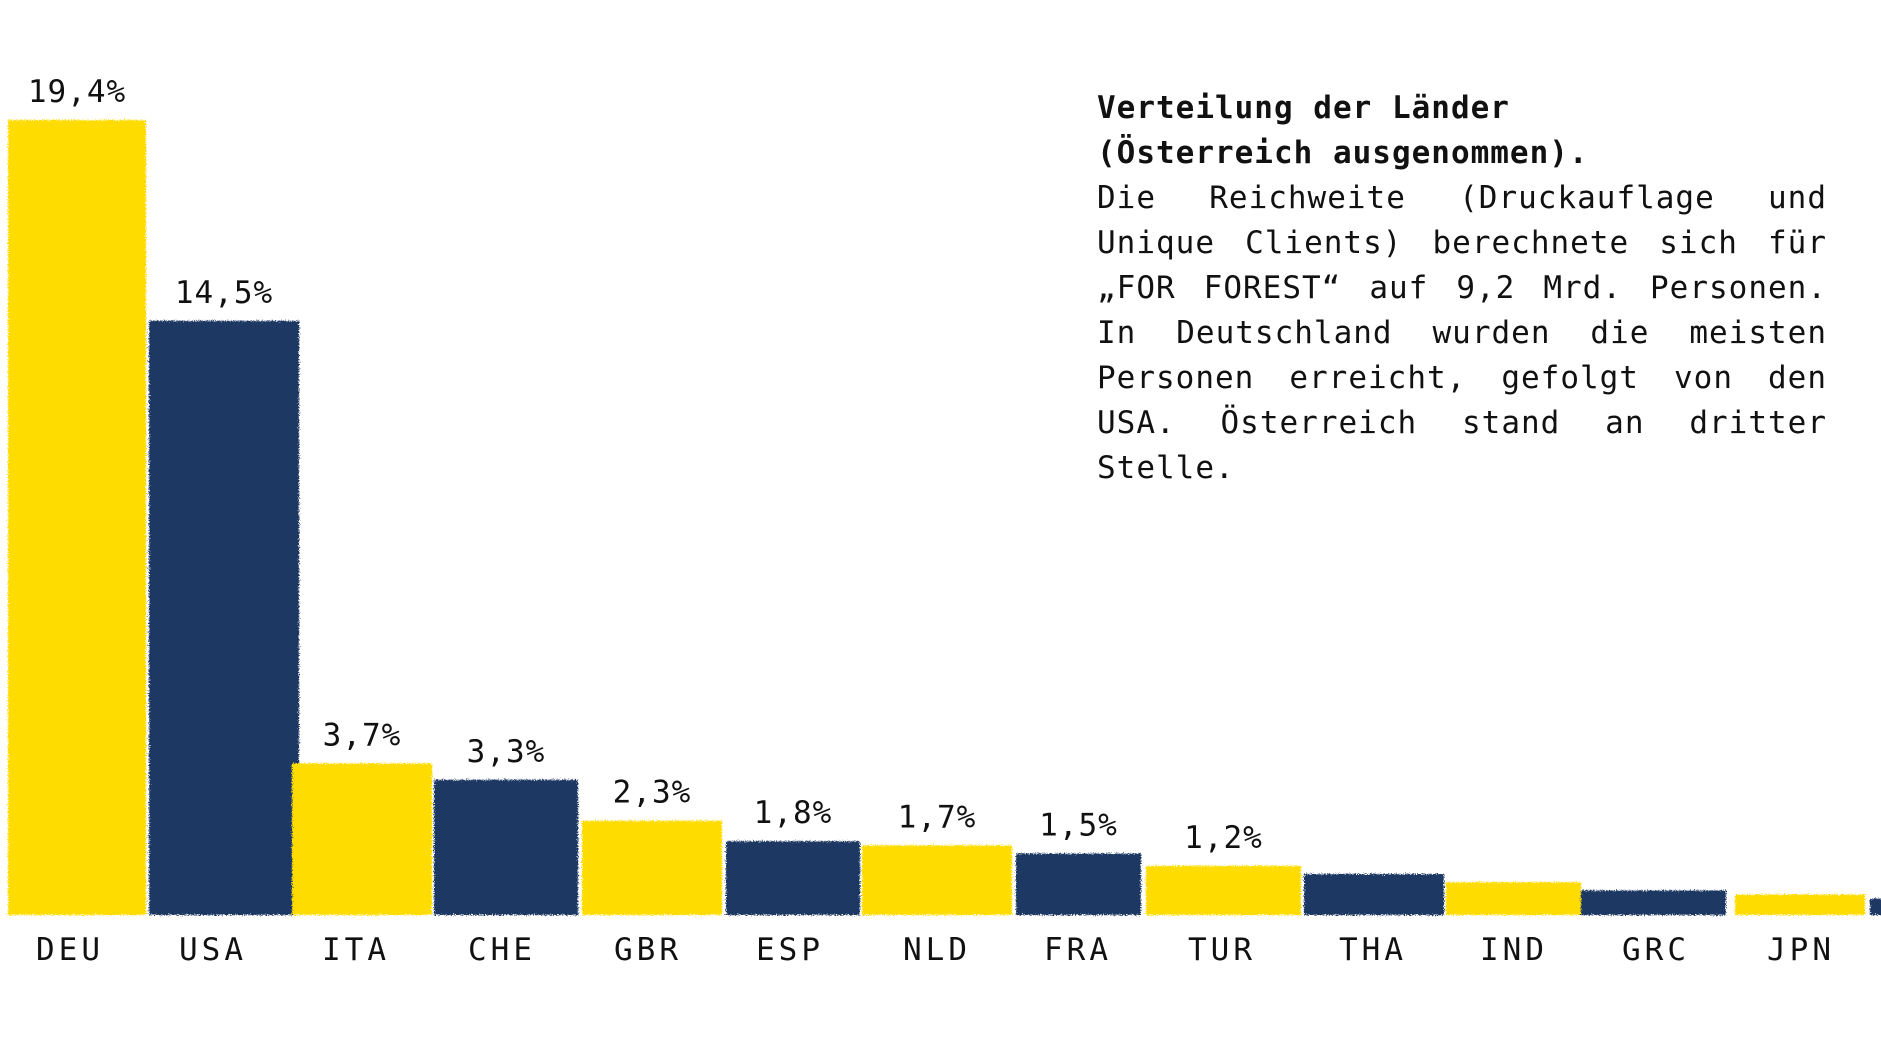 Image resolution: width=1881 pixels, height=1058 pixels. I want to click on bar-grc, so click(1653, 902).